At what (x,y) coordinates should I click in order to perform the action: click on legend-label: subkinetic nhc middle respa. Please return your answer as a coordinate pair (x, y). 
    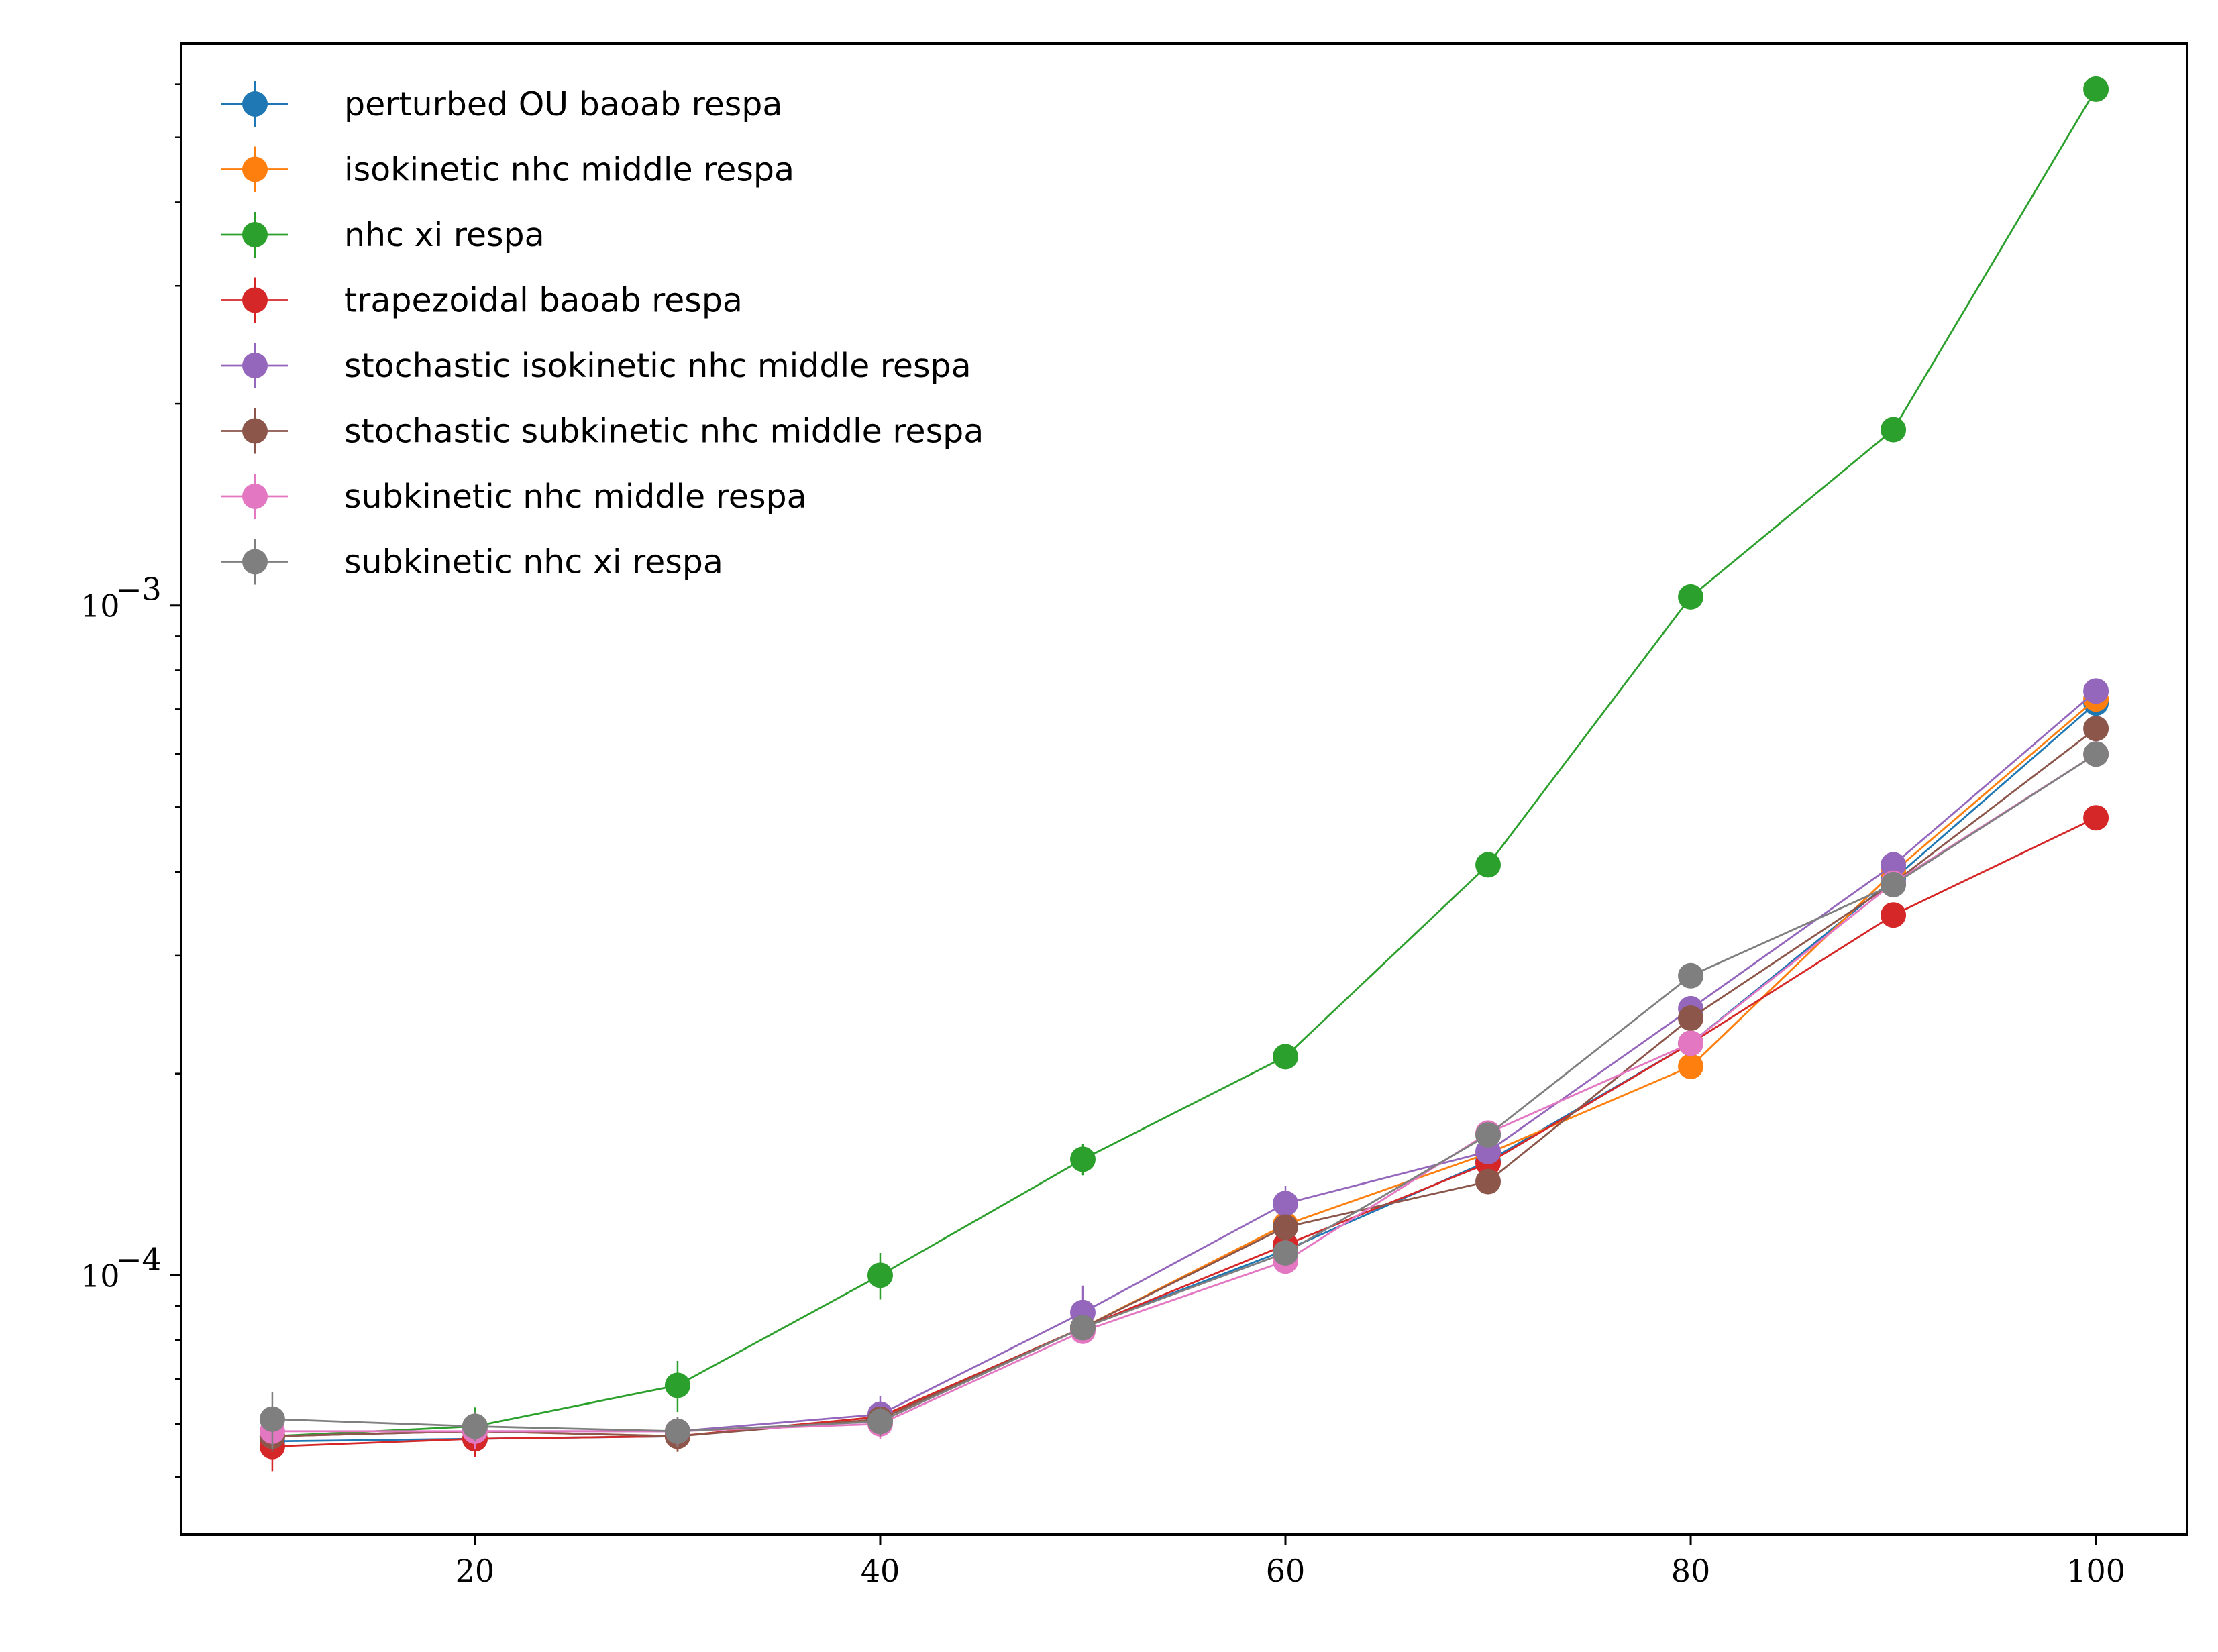
    Looking at the image, I should click on (575, 497).